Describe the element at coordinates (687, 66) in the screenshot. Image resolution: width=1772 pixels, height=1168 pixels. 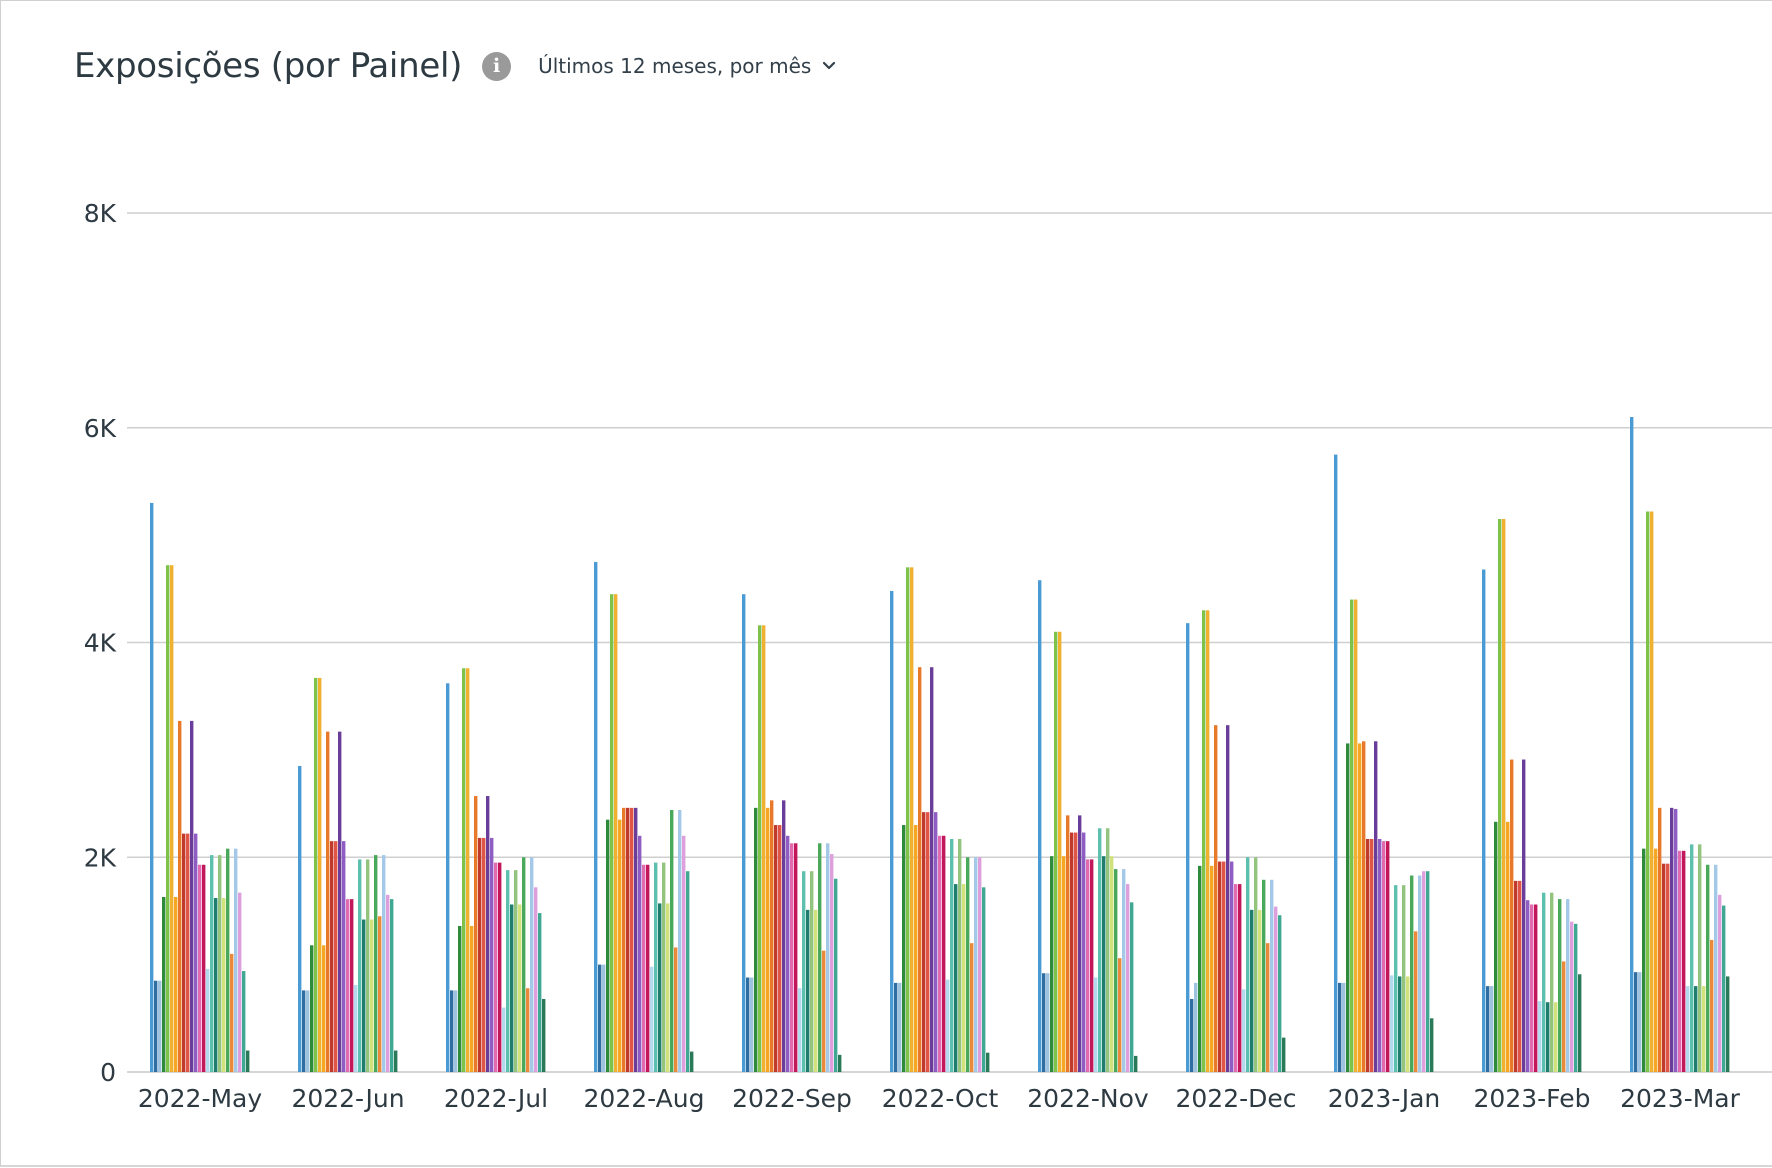
I see `time-range-dropdown: Últimos 12 meses, por mês` at that location.